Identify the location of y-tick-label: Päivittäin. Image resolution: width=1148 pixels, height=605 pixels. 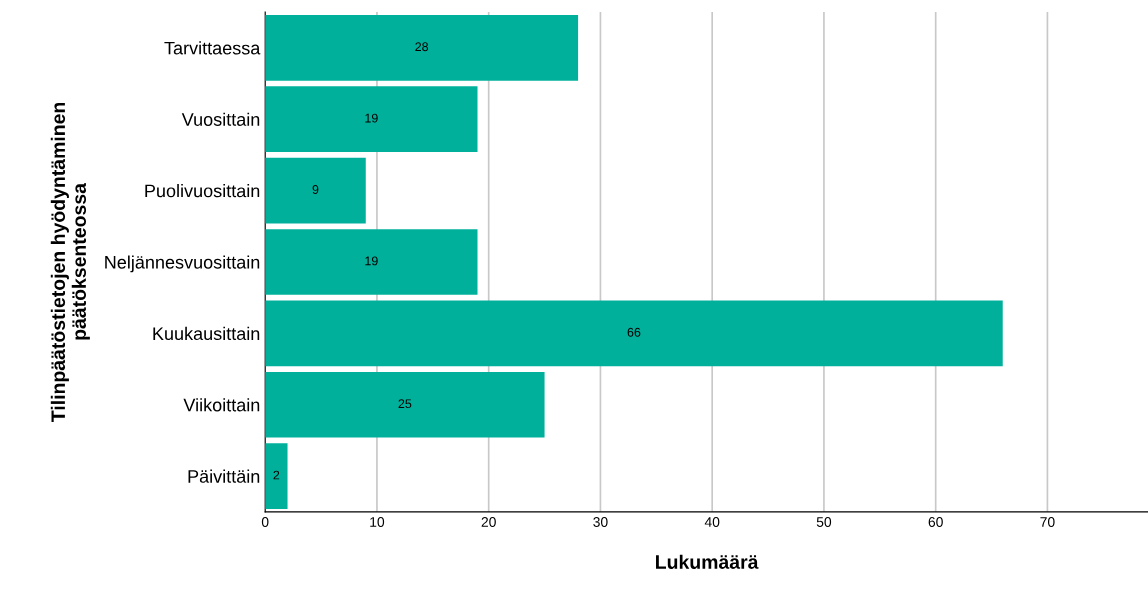
(224, 476).